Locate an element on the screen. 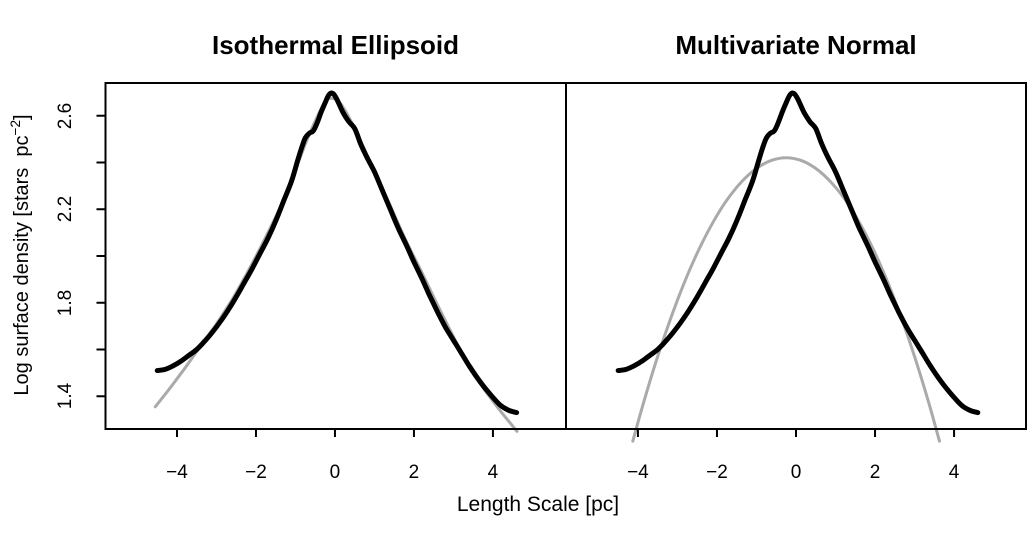 The image size is (1035, 535). y-axis-label-close: ] is located at coordinates (21, 117).